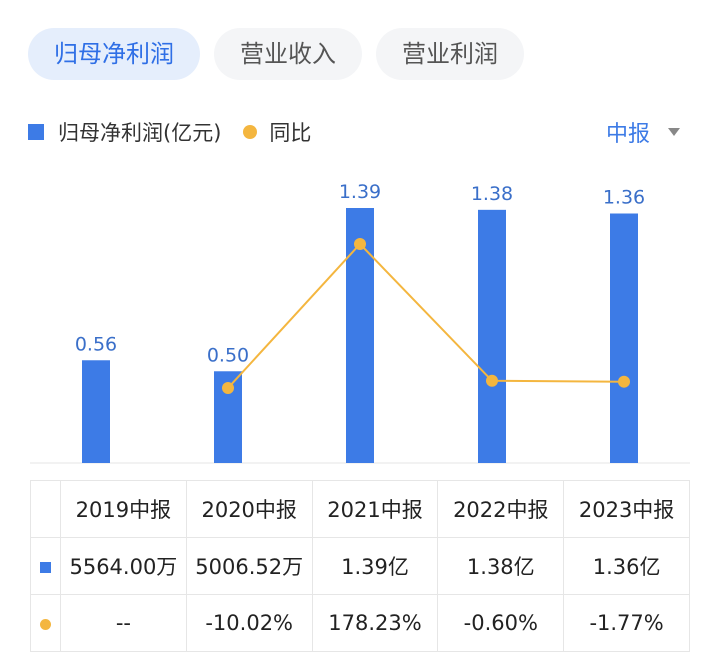 The width and height of the screenshot is (720, 654). What do you see at coordinates (249, 509) in the screenshot?
I see `table-header-cell: 2020中报` at bounding box center [249, 509].